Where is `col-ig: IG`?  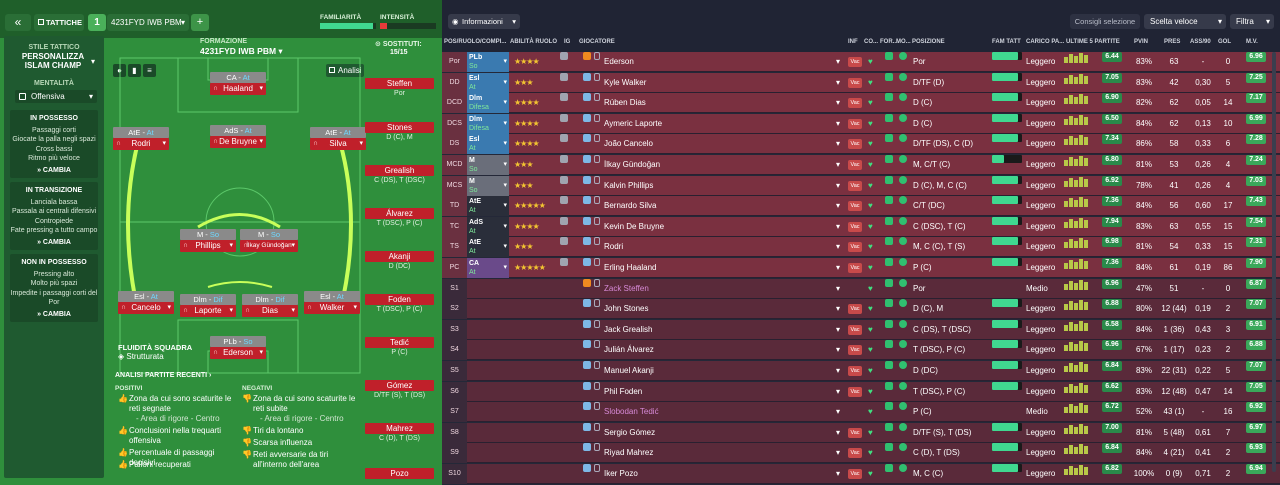 col-ig: IG is located at coordinates (567, 42).